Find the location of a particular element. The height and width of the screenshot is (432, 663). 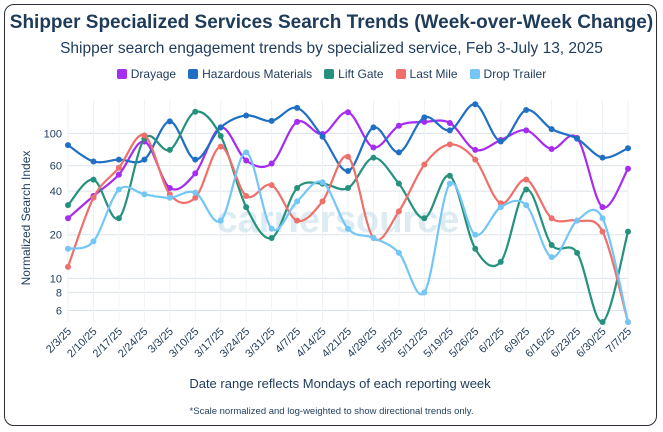

legend-item: Hazardous Materials is located at coordinates (250, 74).